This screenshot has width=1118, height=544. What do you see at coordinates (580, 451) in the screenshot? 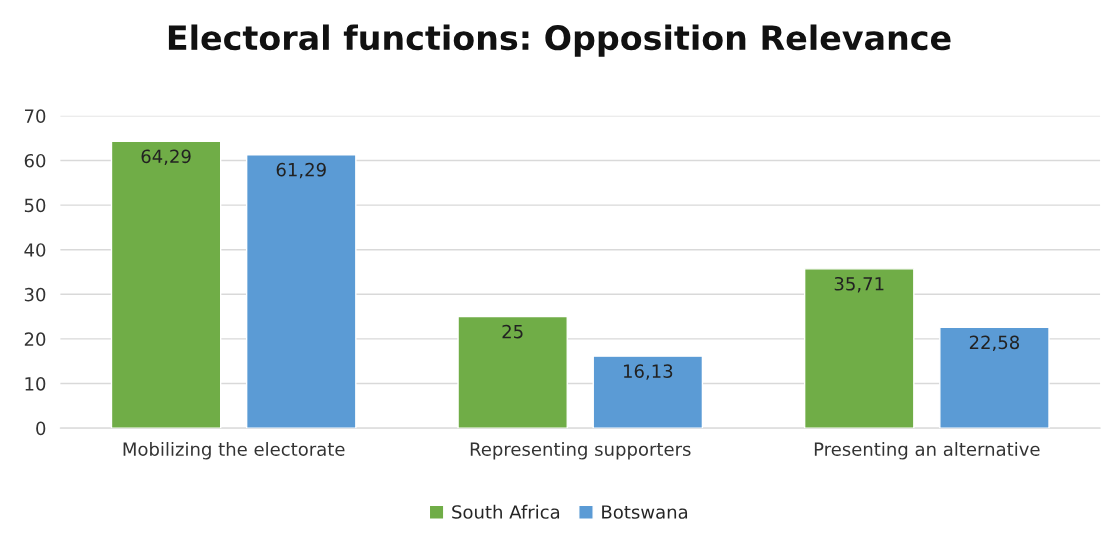
I see `x-tick-label: Representing supporters` at bounding box center [580, 451].